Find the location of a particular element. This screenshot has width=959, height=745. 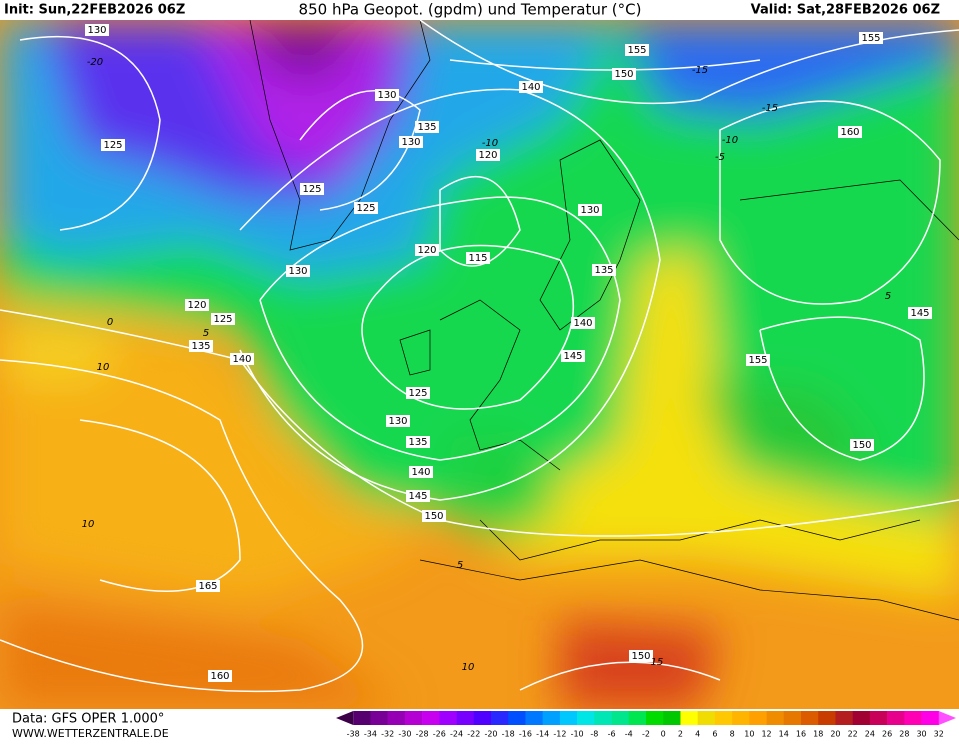

colorbar-label: 18 is located at coordinates (818, 734).